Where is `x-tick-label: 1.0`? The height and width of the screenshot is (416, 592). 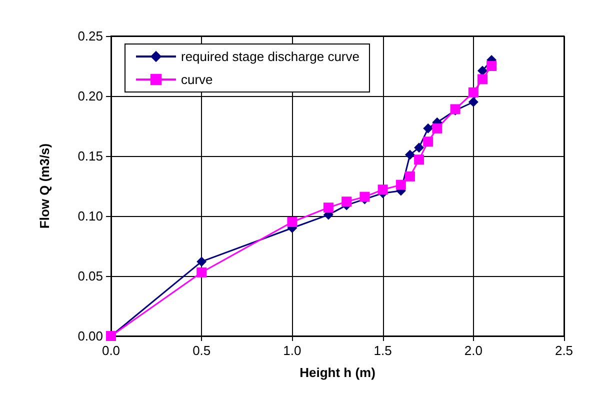 x-tick-label: 1.0 is located at coordinates (292, 350).